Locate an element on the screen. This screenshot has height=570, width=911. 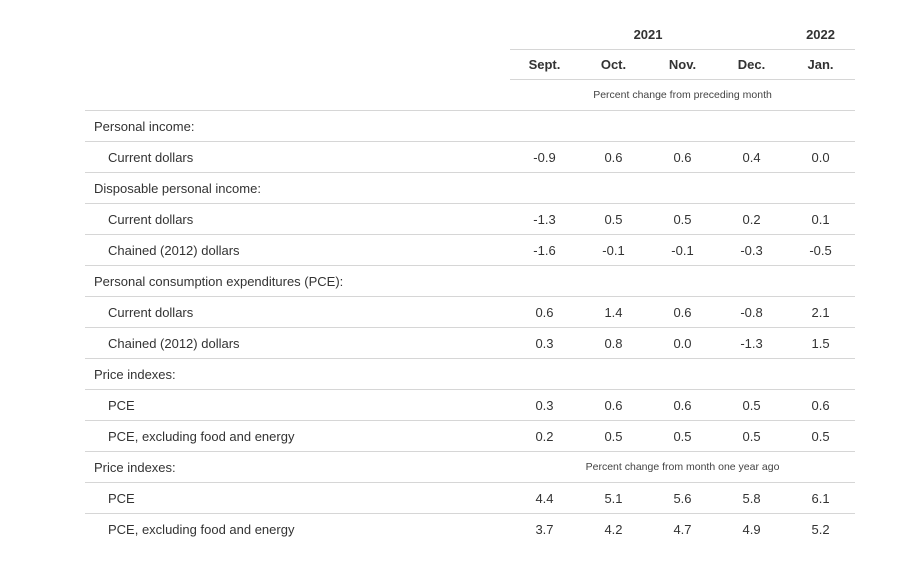
value-cell: 1.5 is located at coordinates (821, 343).